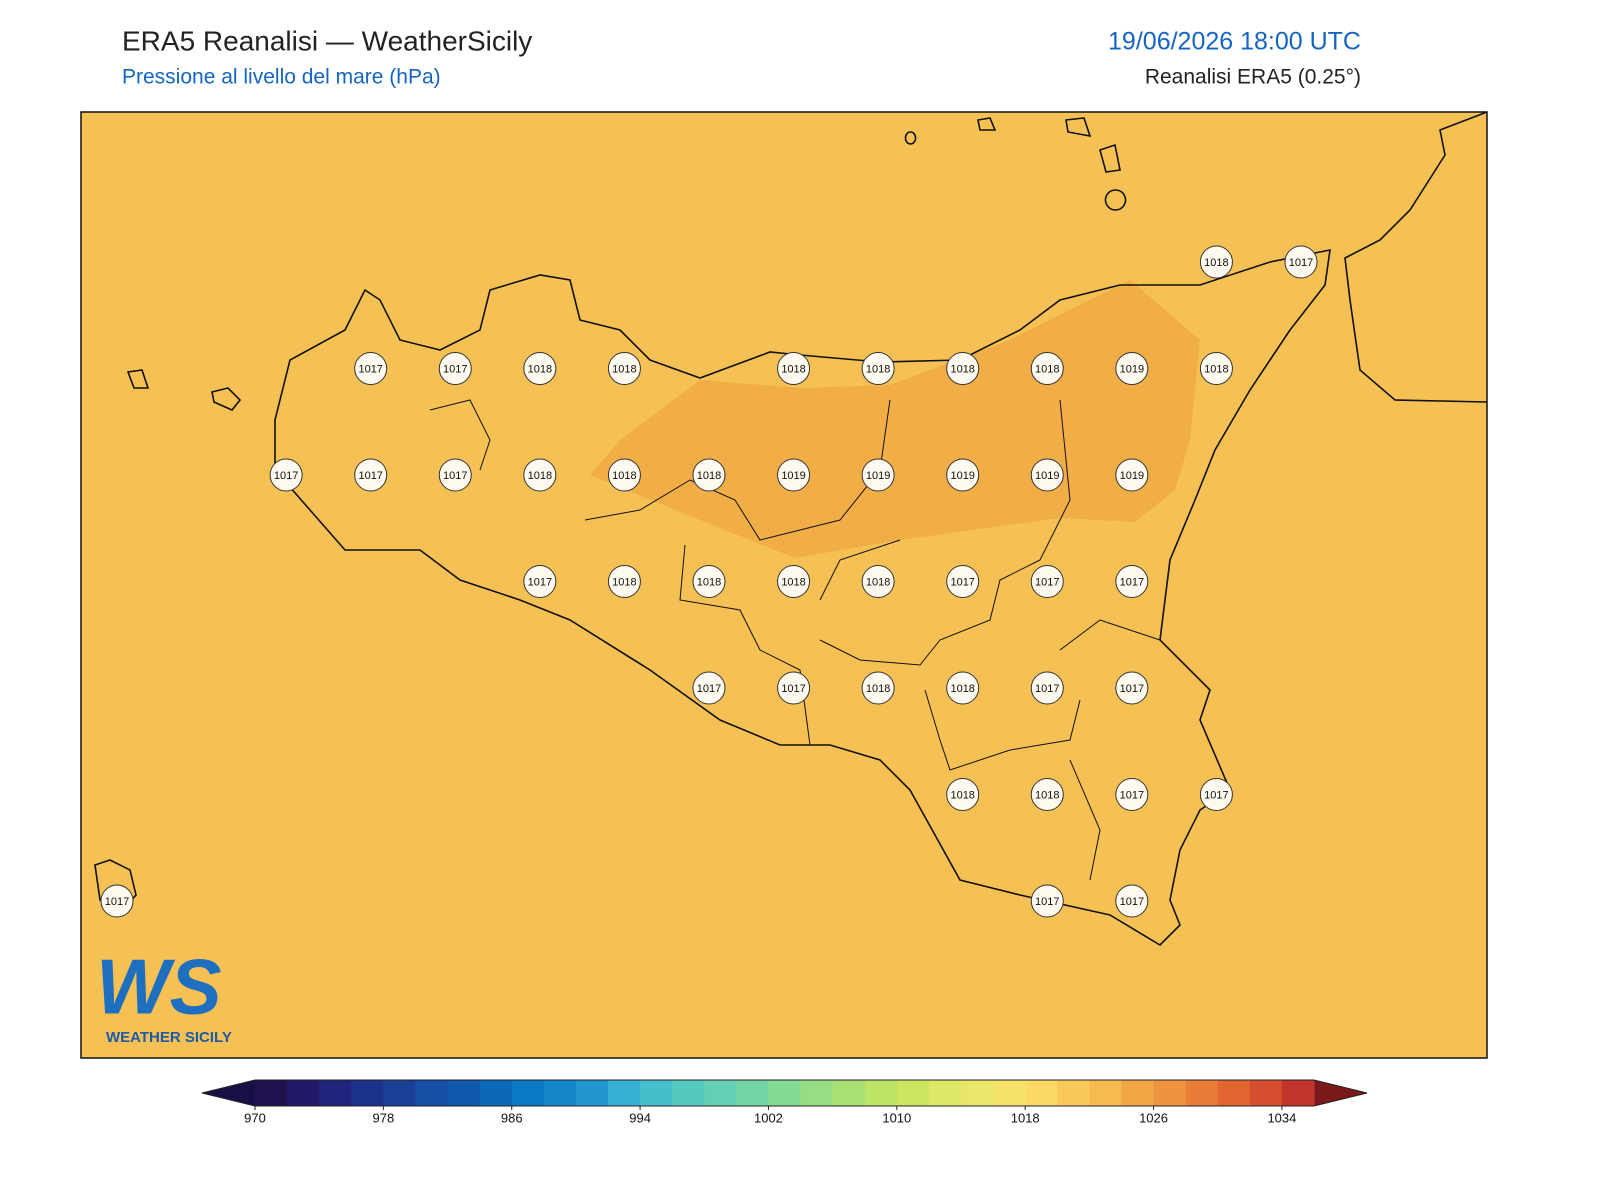 The height and width of the screenshot is (1200, 1600). I want to click on colorbar-tick-label: 1002, so click(768, 1117).